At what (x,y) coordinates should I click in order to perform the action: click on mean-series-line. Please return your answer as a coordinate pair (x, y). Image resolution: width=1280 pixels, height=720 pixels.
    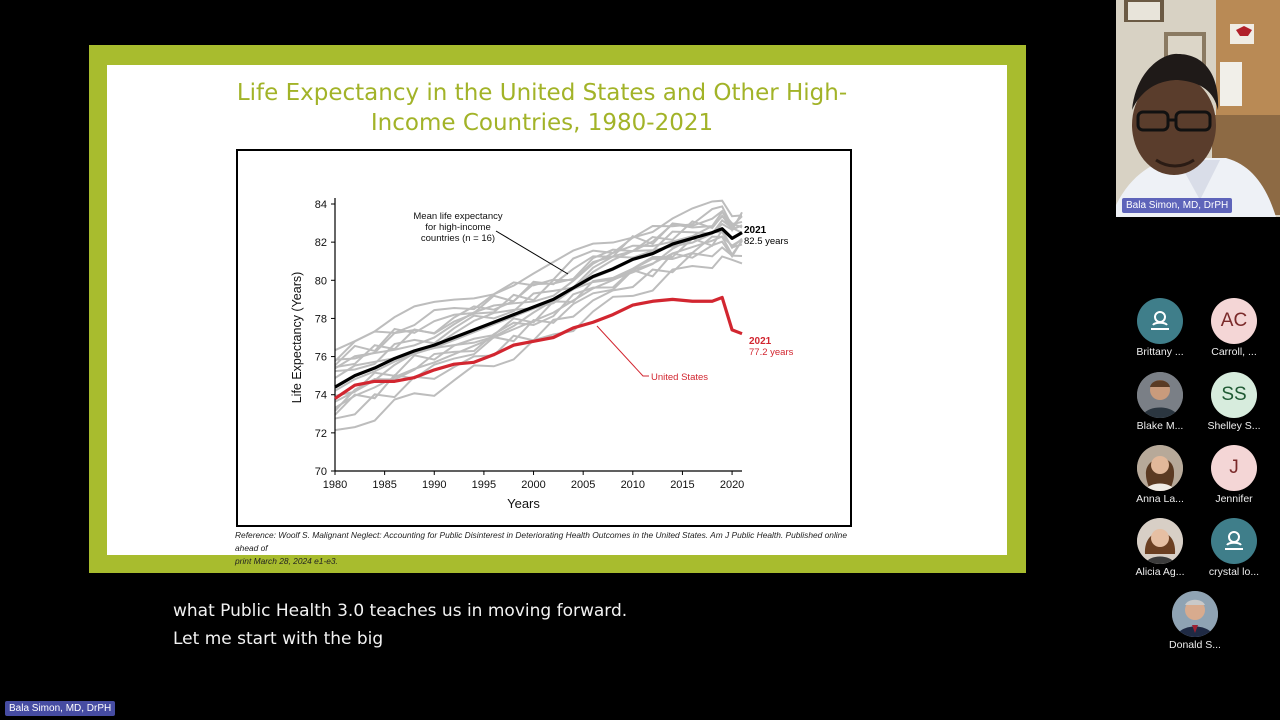
    Looking at the image, I should click on (538, 308).